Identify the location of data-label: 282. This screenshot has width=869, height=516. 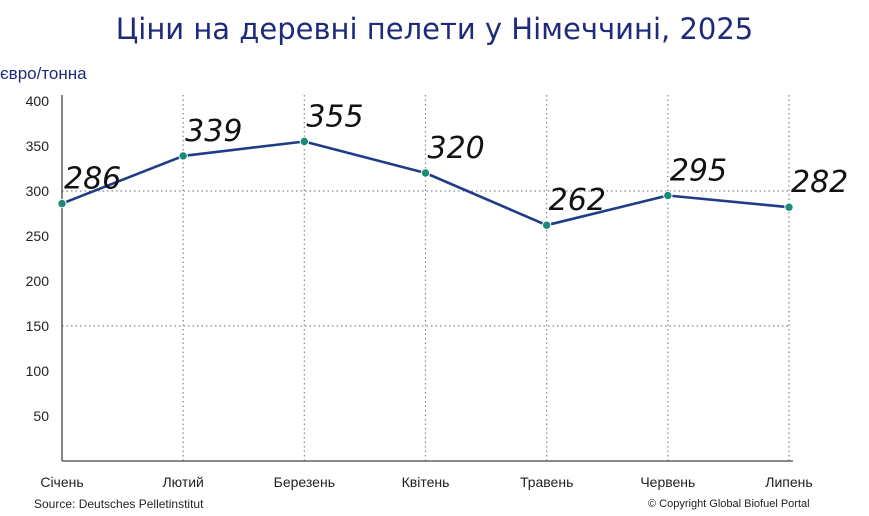
(819, 182).